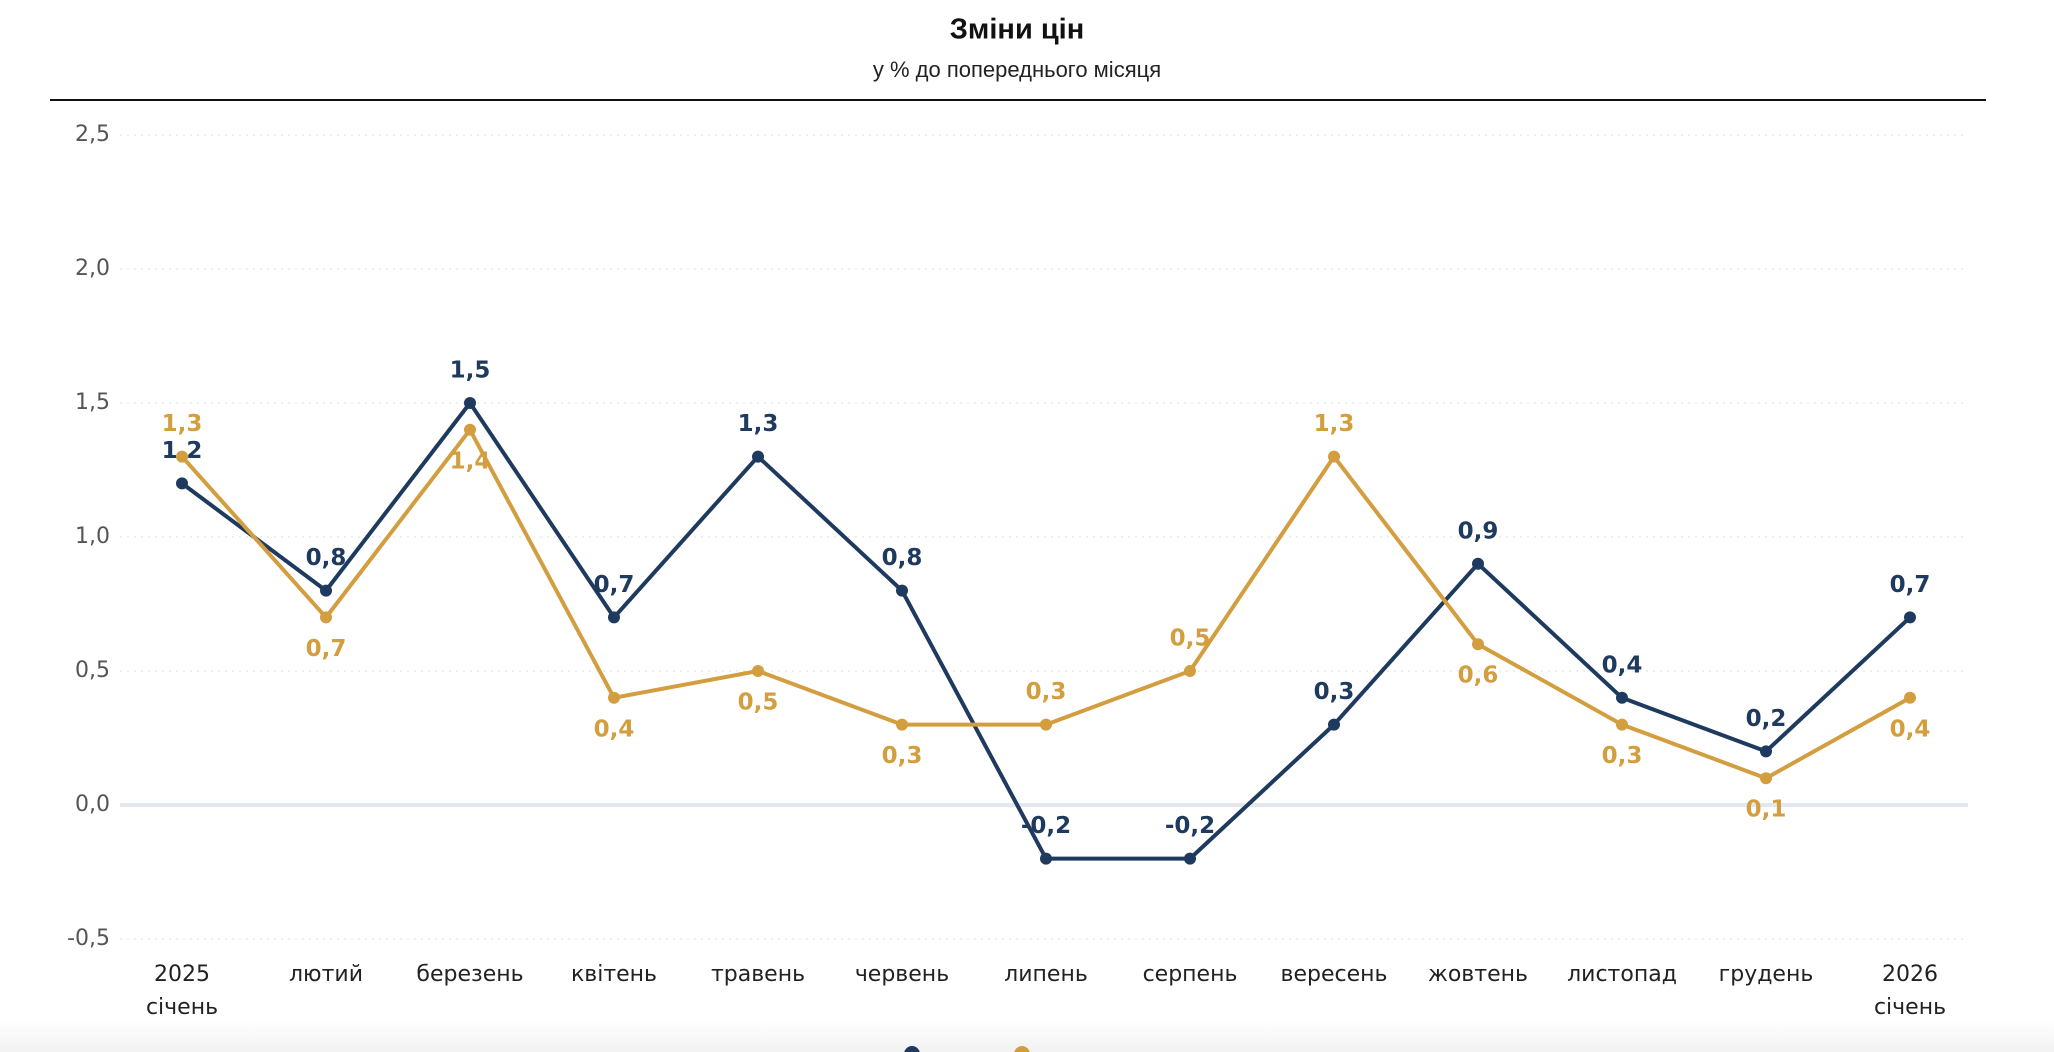 The image size is (2054, 1052). Describe the element at coordinates (92, 536) in the screenshot. I see `y-tick-label: 1,0` at that location.